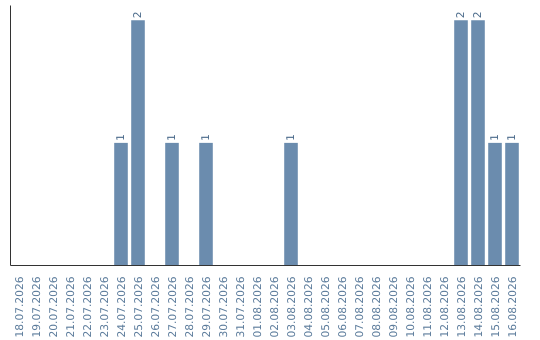 This screenshot has width=540, height=340. Describe the element at coordinates (376, 307) in the screenshot. I see `x-tick-label: 08.08.2026` at that location.